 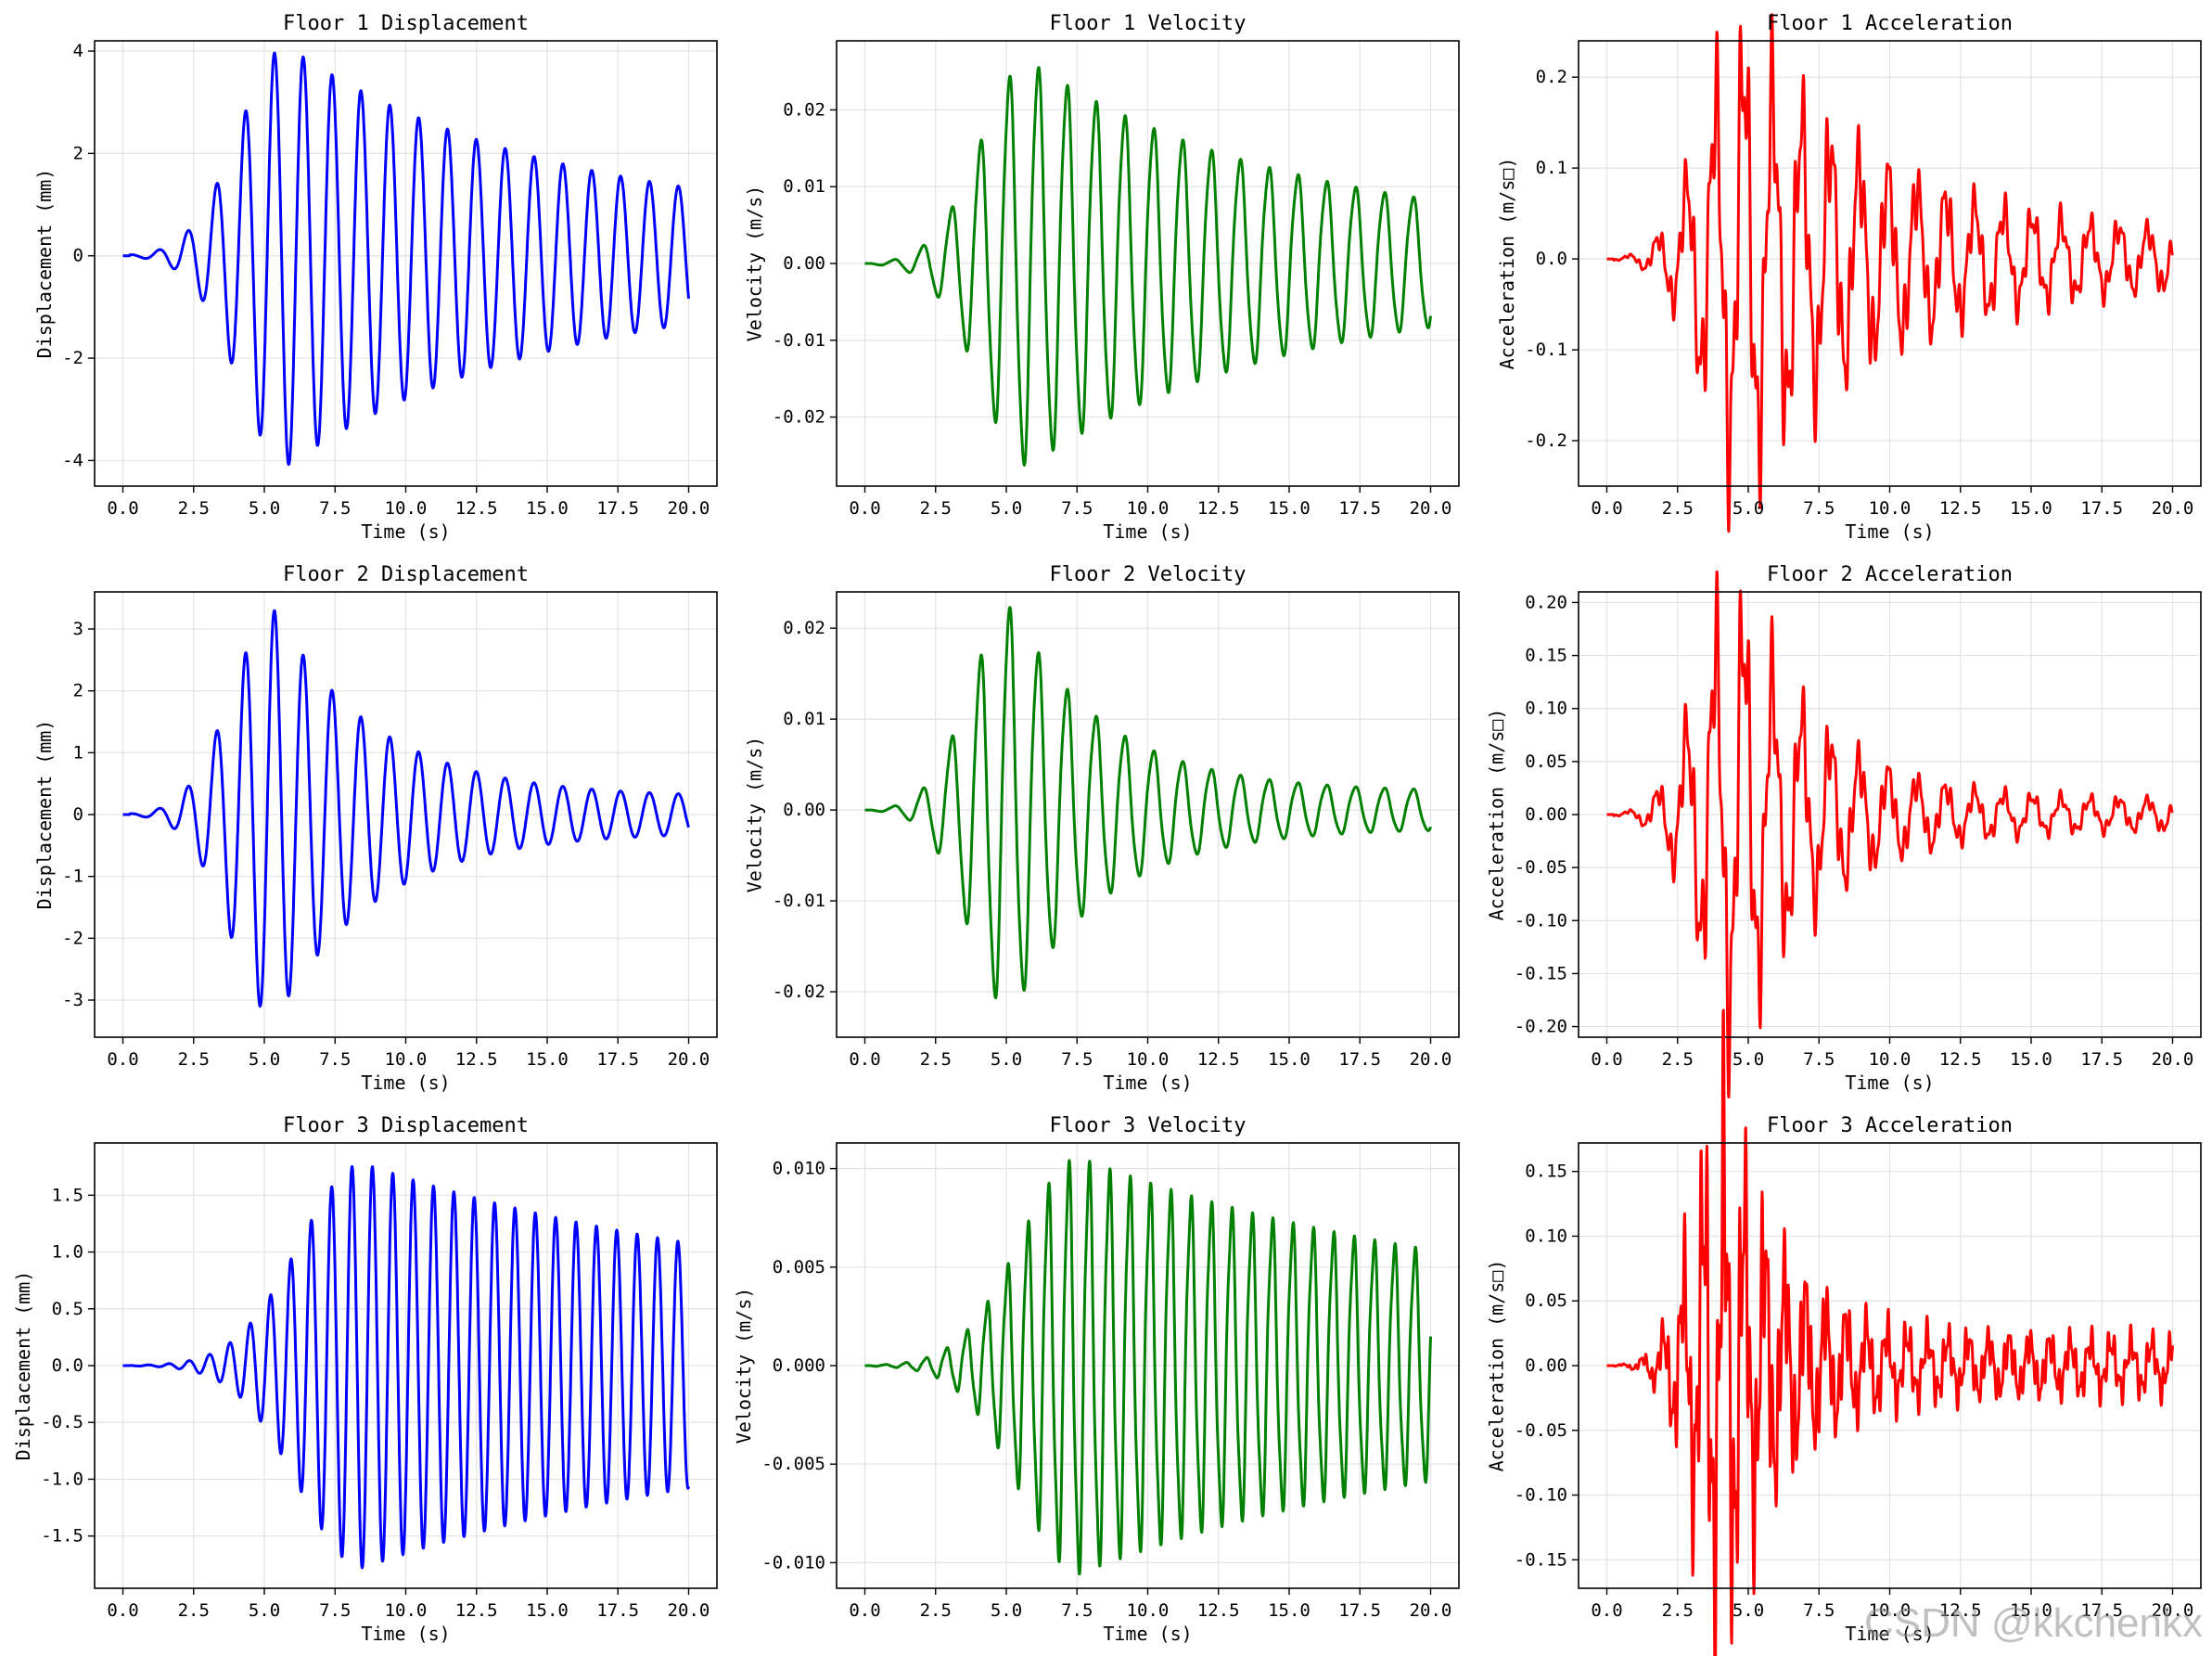 I want to click on plot-title: Floor 2 Velocity, so click(x=1148, y=574).